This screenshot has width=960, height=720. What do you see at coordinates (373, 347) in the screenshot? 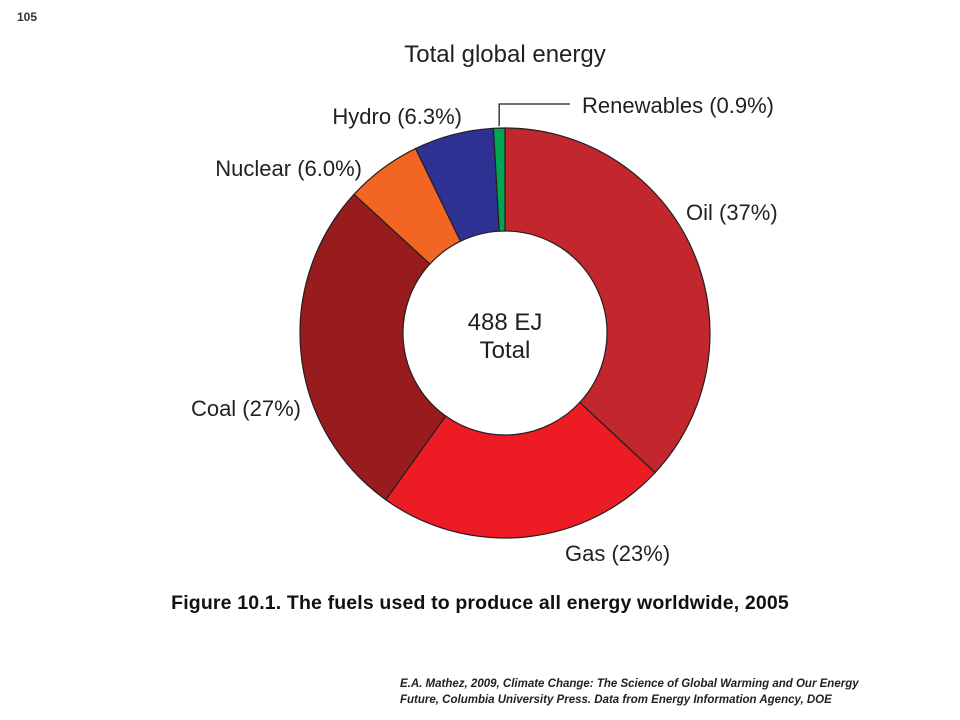
I see `slice-coal` at bounding box center [373, 347].